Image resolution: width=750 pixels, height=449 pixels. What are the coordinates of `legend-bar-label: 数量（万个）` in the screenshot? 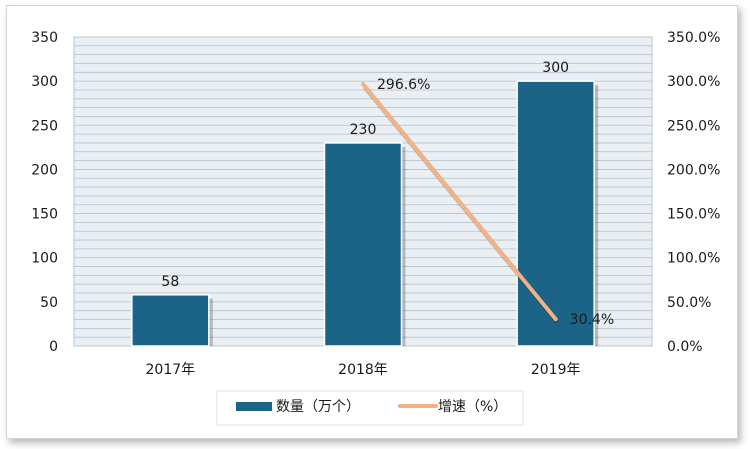 It's located at (318, 407).